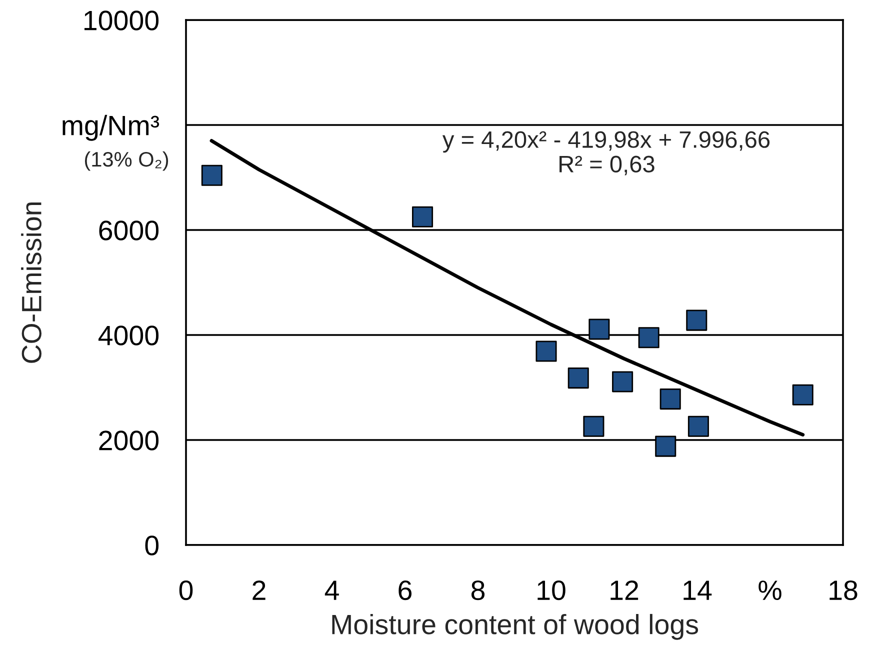 This screenshot has width=879, height=668. I want to click on y-tick-label: mg/Nm³, so click(111, 127).